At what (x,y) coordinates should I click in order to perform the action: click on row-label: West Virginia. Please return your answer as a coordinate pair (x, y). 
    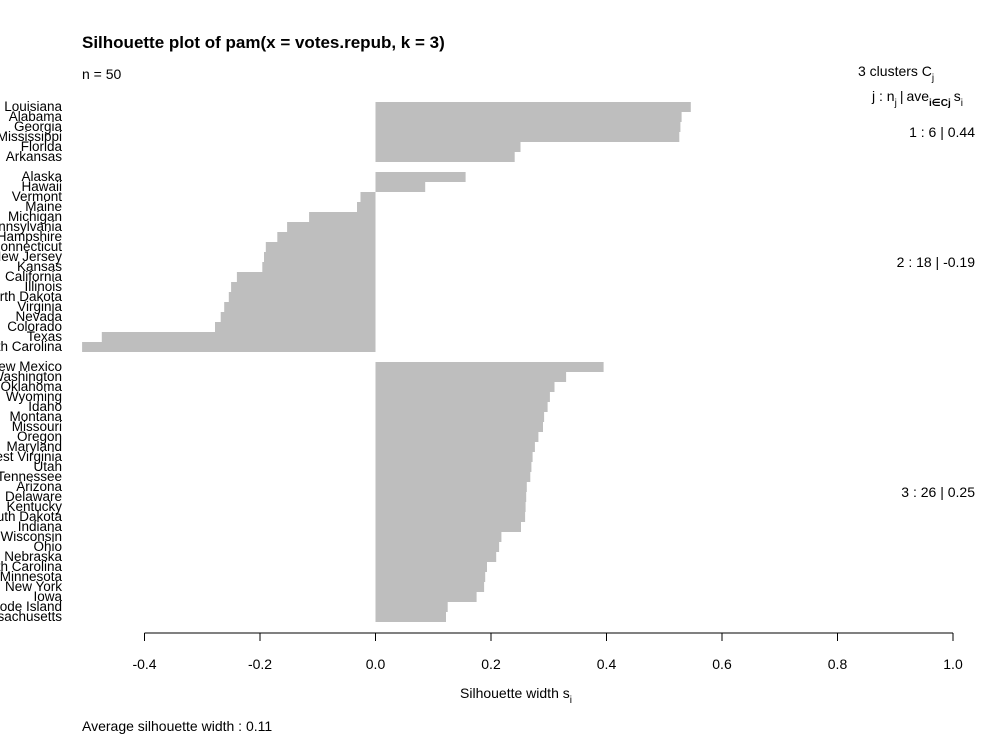
    Looking at the image, I should click on (31, 456).